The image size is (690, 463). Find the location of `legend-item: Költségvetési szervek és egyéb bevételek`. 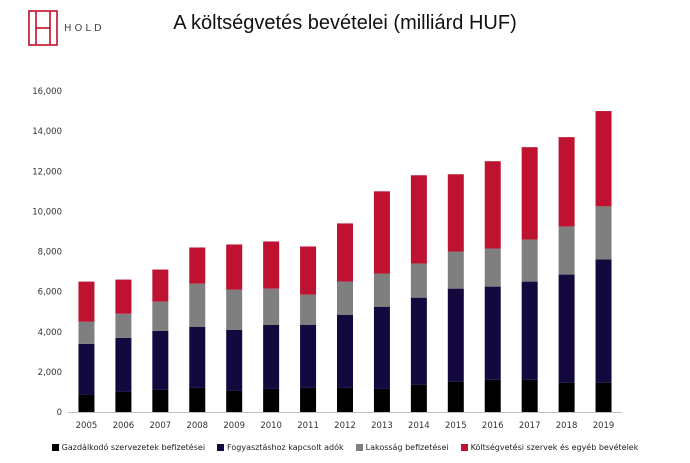

legend-item: Költségvetési szervek és egyéb bevételek is located at coordinates (549, 447).